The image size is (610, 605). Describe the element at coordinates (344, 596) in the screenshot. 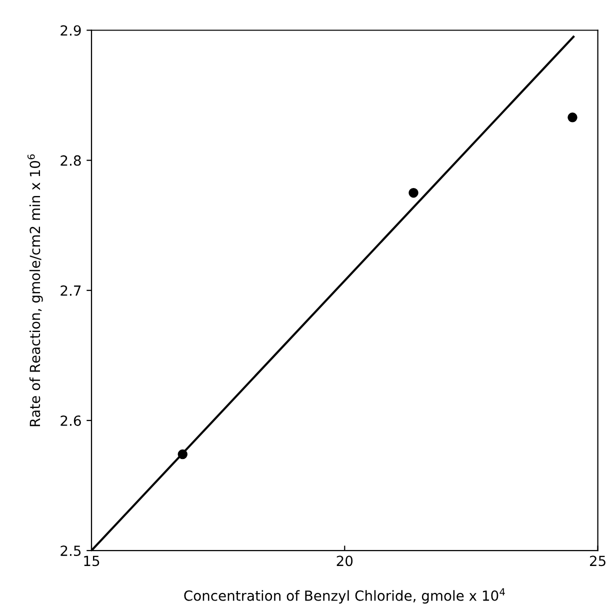

I see `x-axis-title: Concentration of Benzyl Chloride, gmole x 10$^{4}$` at that location.